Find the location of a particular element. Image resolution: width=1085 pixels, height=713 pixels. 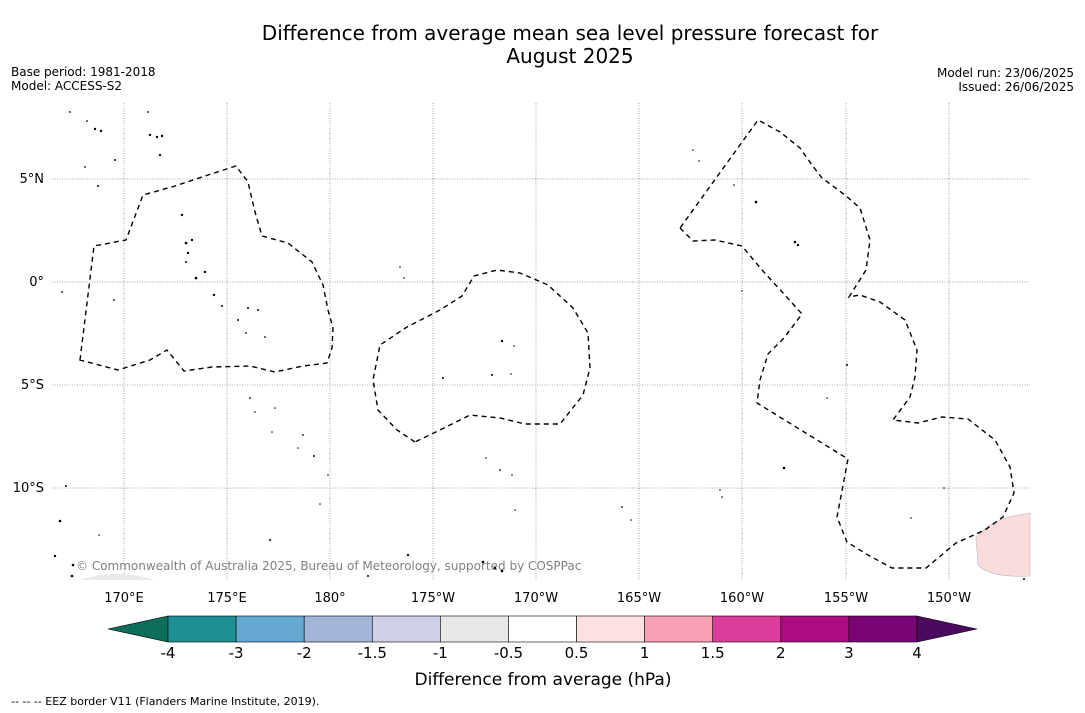

colorbar-bins is located at coordinates (542, 629).